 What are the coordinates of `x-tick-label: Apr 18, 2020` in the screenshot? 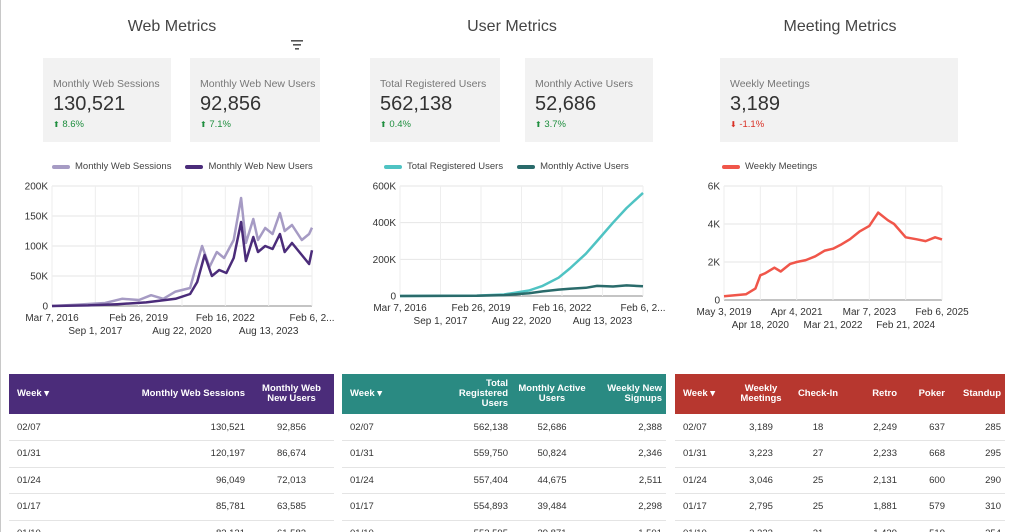 It's located at (761, 325).